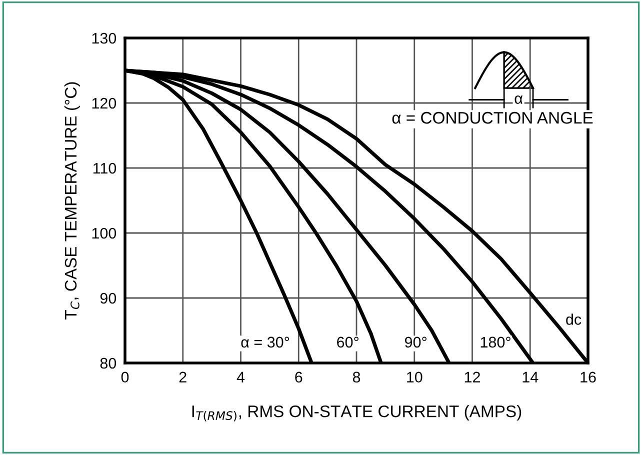 The image size is (642, 455). I want to click on x-tick-label: 4, so click(240, 377).